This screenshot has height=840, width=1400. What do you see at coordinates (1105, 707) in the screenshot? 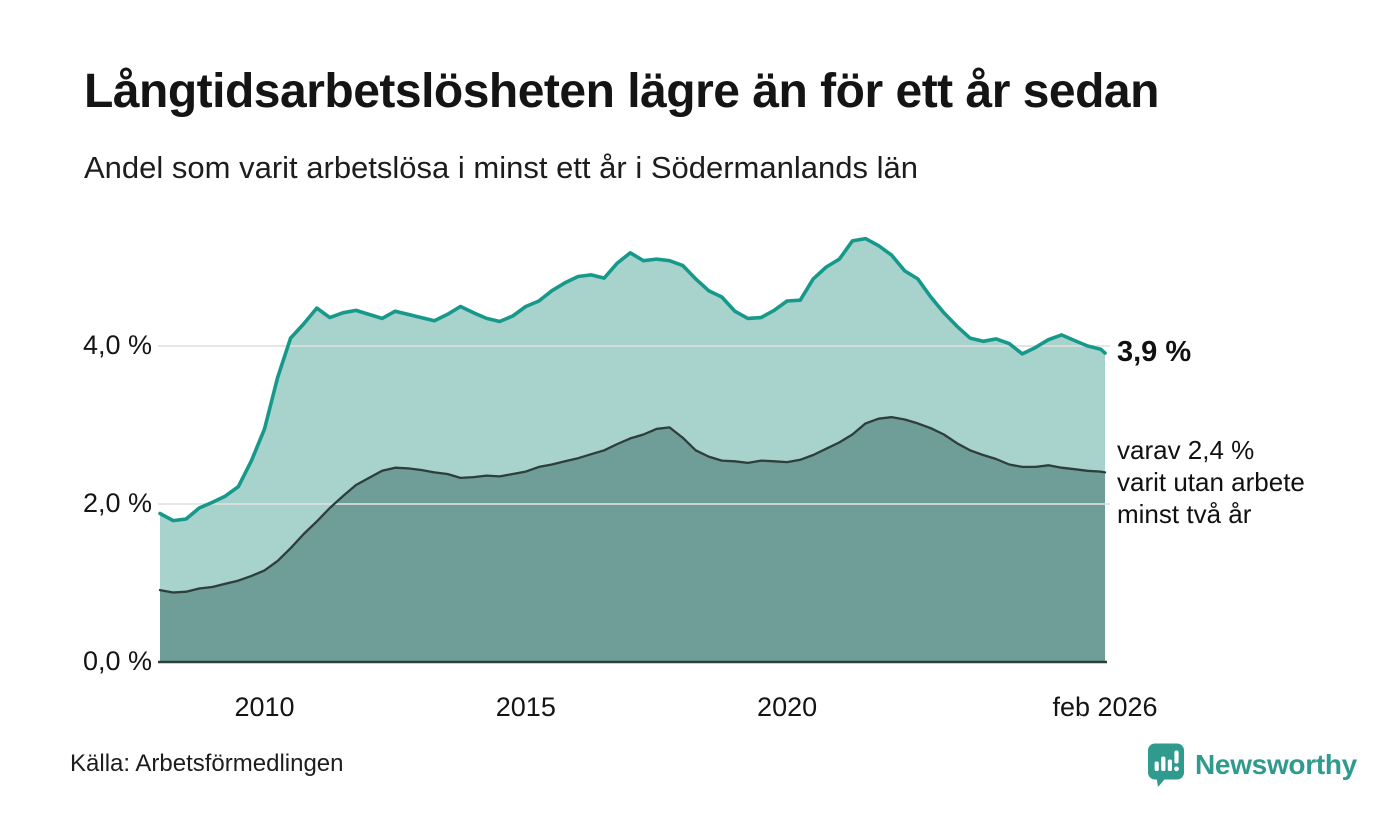
I see `x-tick-label: feb 2026` at bounding box center [1105, 707].